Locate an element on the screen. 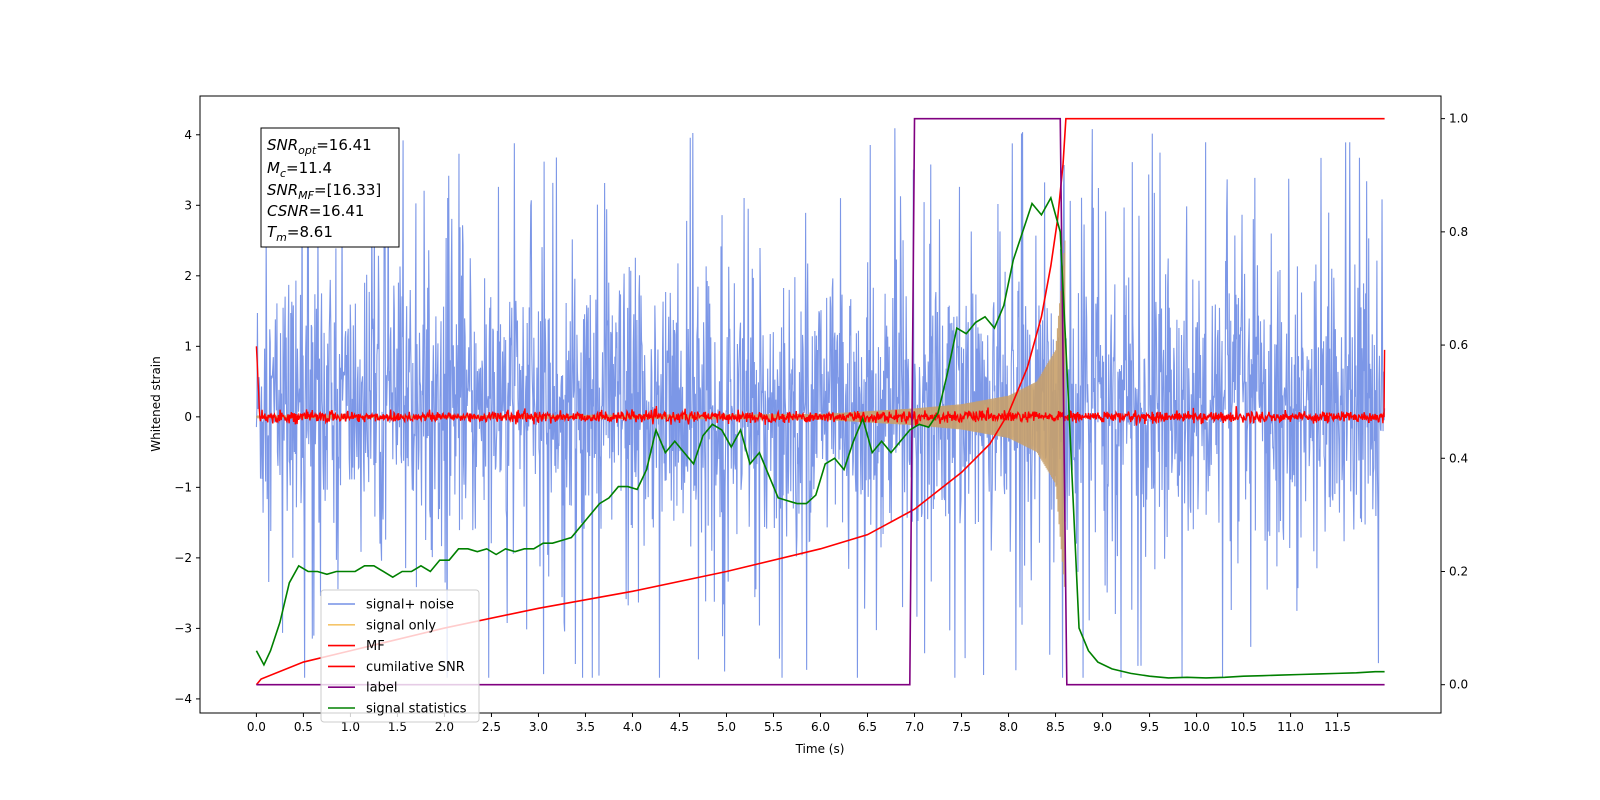 The image size is (1600, 800). y-left-tick-label: −1 is located at coordinates (183, 487).